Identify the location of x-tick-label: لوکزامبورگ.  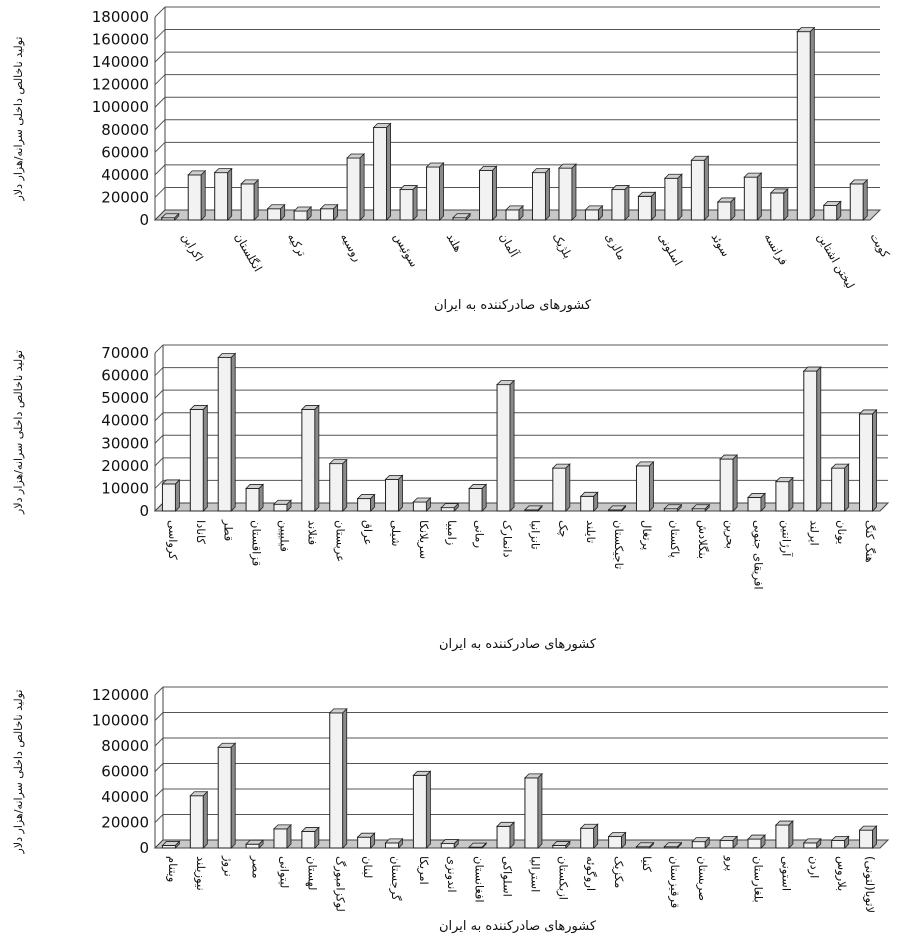
(339, 884).